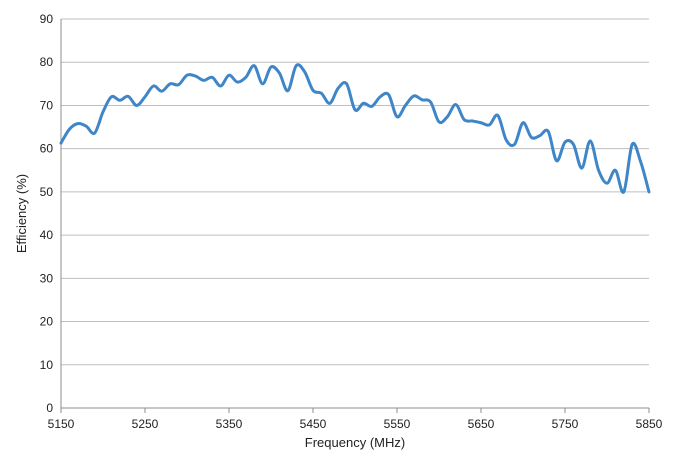 This screenshot has height=454, width=681. Describe the element at coordinates (47, 192) in the screenshot. I see `y-tick-label: 50` at that location.